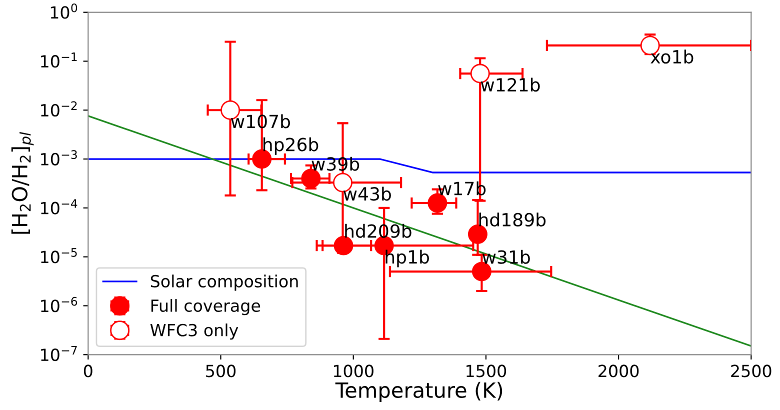  I want to click on y-axis-title: [H$_{2}$O/H$_{2}$]$_{pl}$, so click(22, 183).